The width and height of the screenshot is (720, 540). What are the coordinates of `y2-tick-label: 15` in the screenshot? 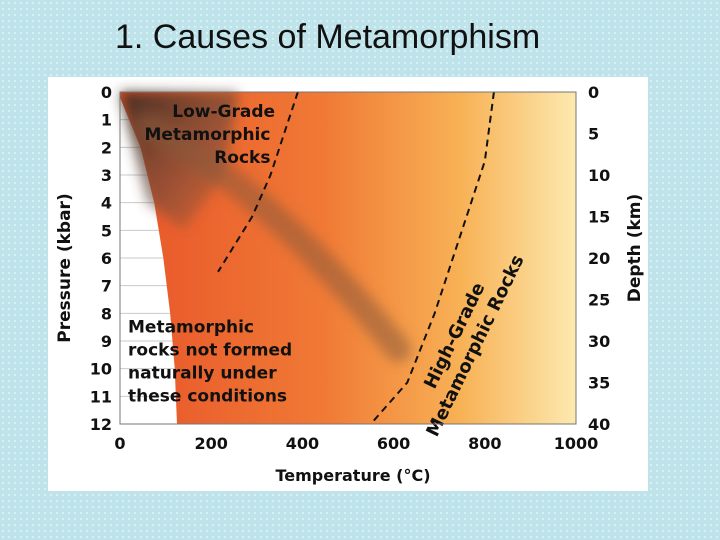 It's located at (599, 217).